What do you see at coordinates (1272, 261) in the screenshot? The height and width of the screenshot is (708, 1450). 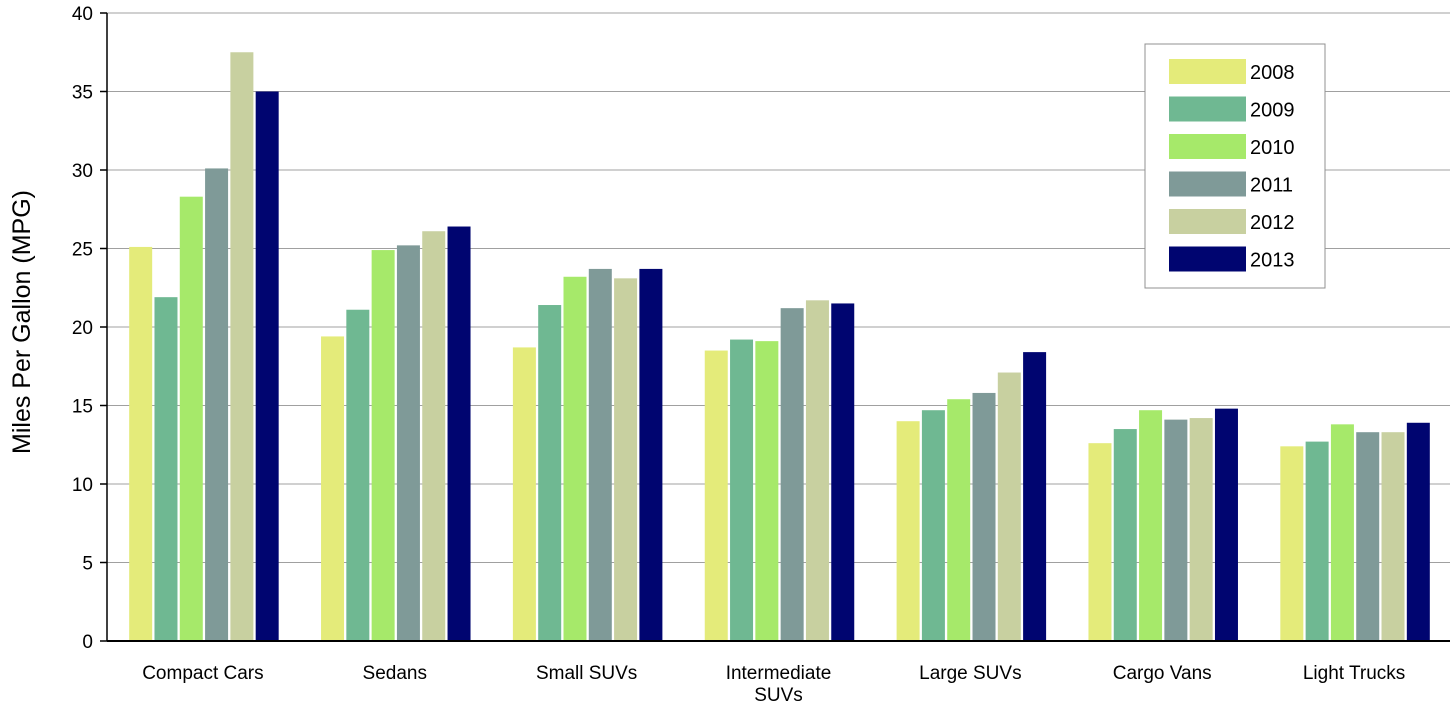 I see `legend-label-2013: 2013` at bounding box center [1272, 261].